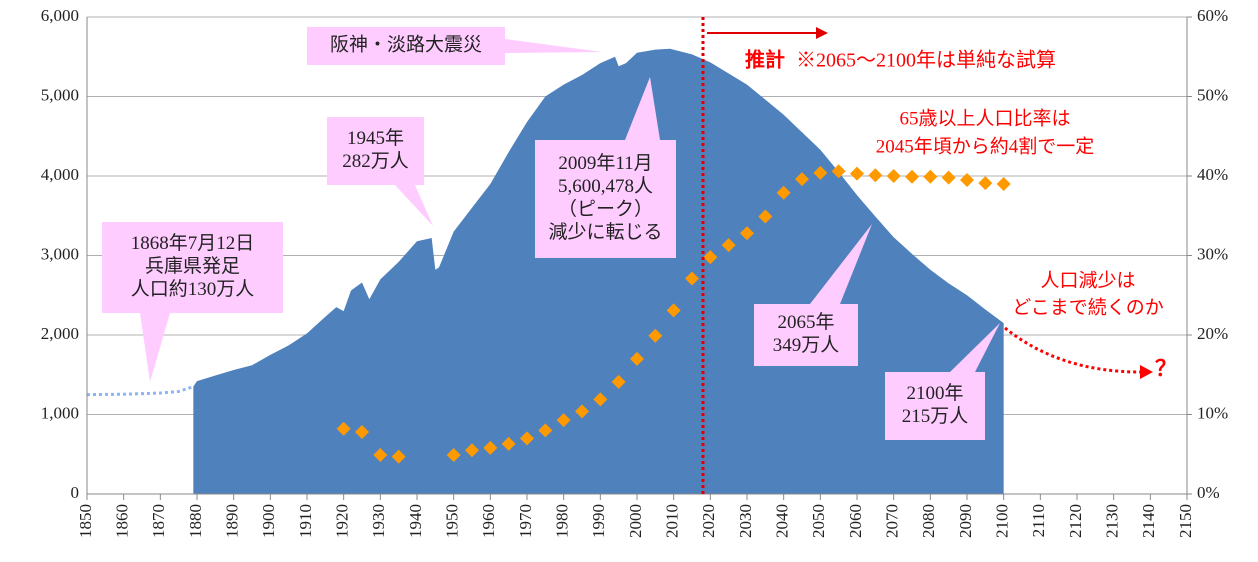 The image size is (1258, 562). What do you see at coordinates (60, 174) in the screenshot?
I see `y-tick-label: 4,000` at bounding box center [60, 174].